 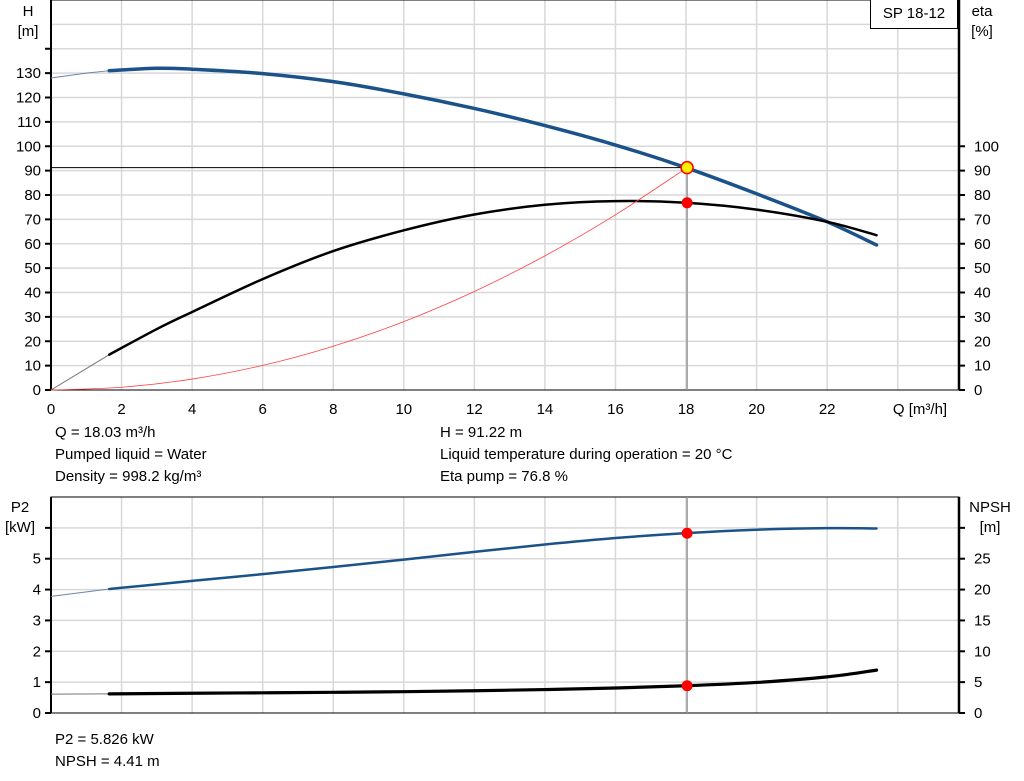 What do you see at coordinates (80, 592) in the screenshot?
I see `series-extrapolation-p2` at bounding box center [80, 592].